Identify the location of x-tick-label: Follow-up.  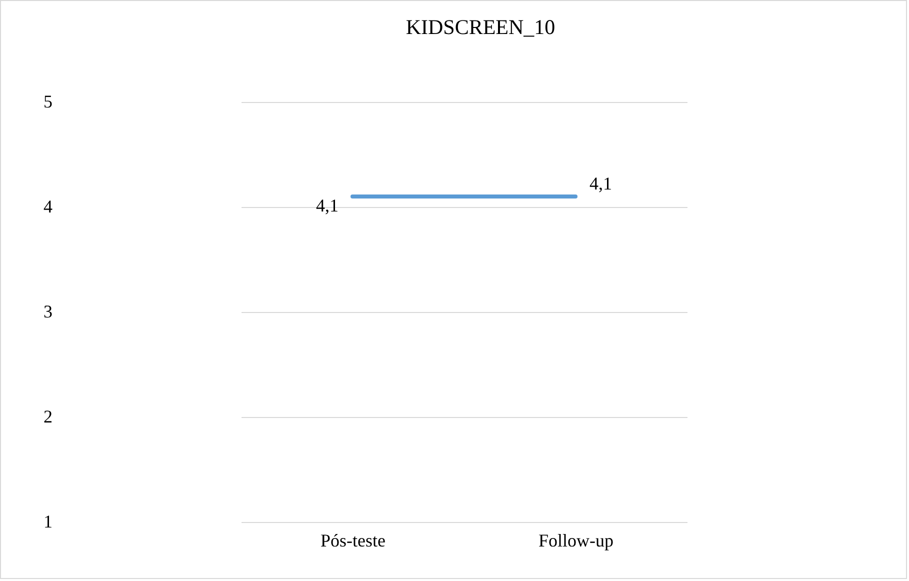
(576, 540).